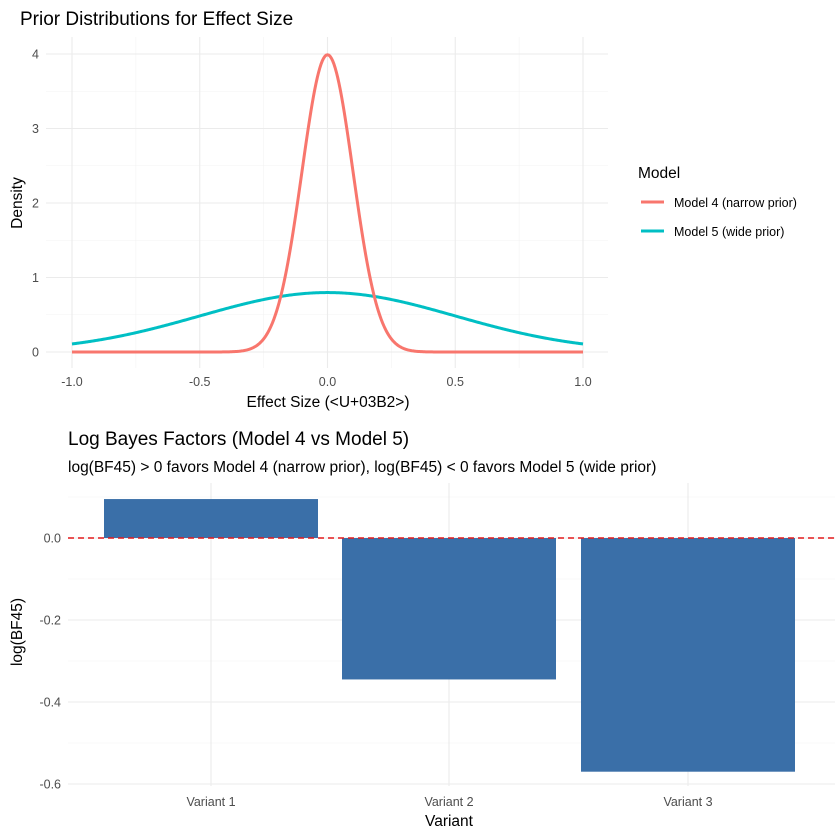 The width and height of the screenshot is (840, 840). I want to click on prior-chart-x-ticks: -1.0 -0.5 0.0 0.5 1.0, so click(326, 382).